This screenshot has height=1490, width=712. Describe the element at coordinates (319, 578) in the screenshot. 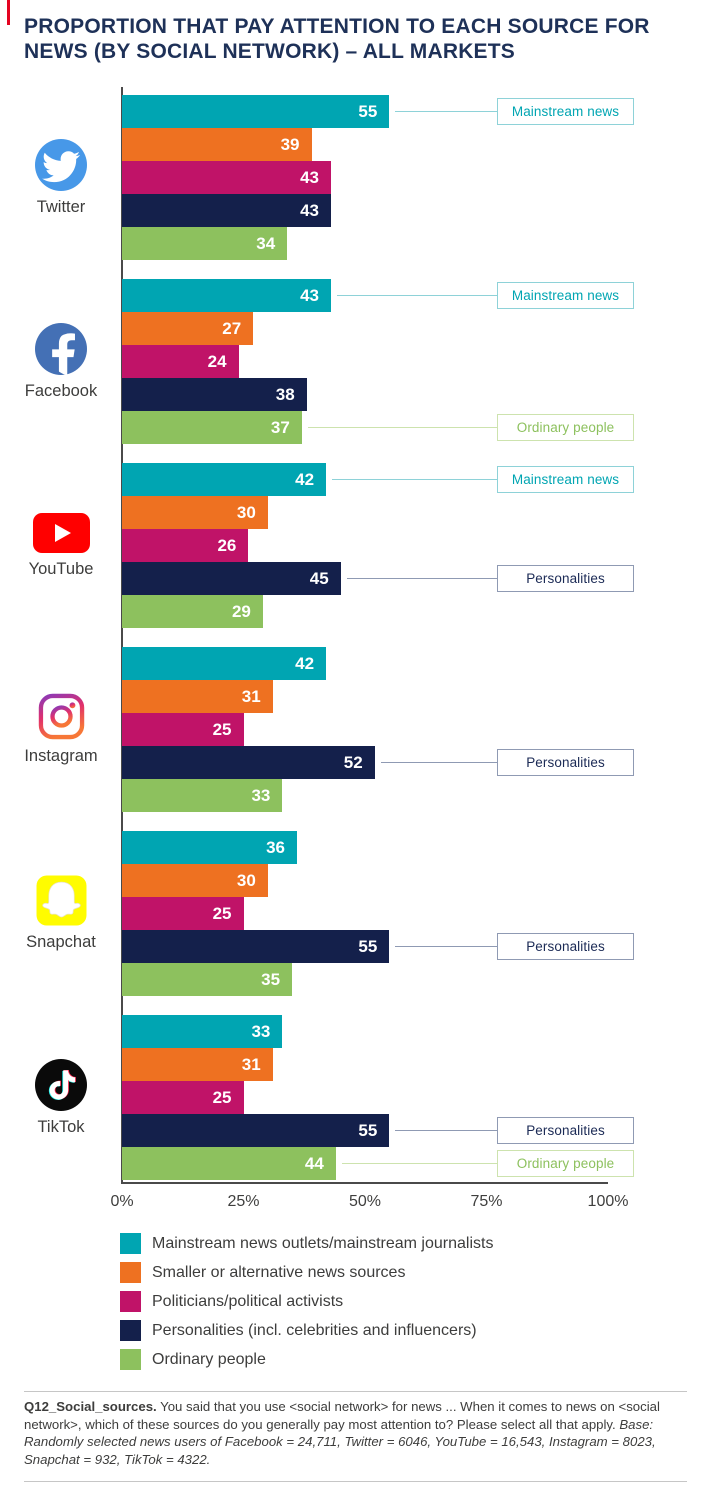

I see `bar-value-label: 45` at that location.